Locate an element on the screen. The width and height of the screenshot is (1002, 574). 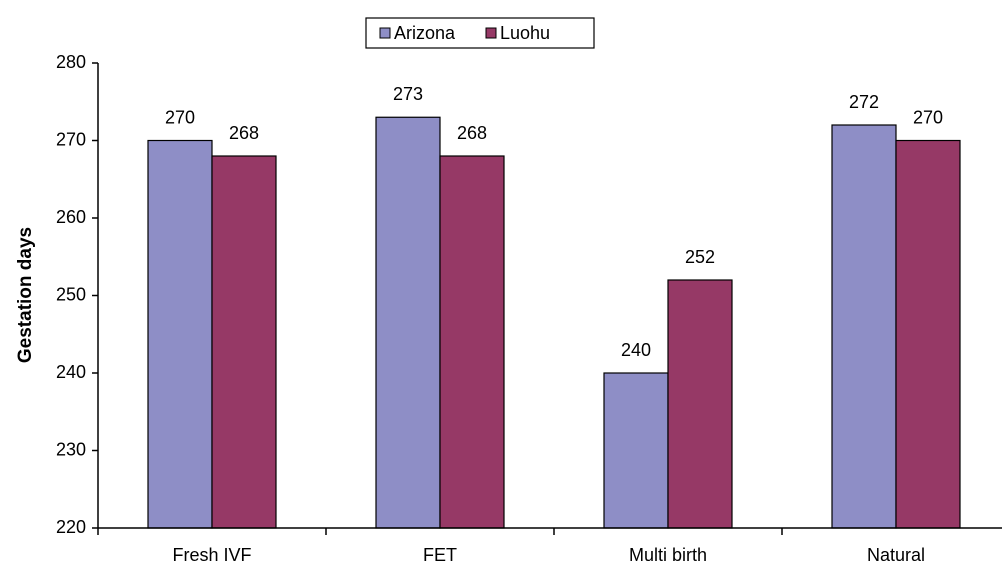
x-tick-label: Multi birth is located at coordinates (668, 555).